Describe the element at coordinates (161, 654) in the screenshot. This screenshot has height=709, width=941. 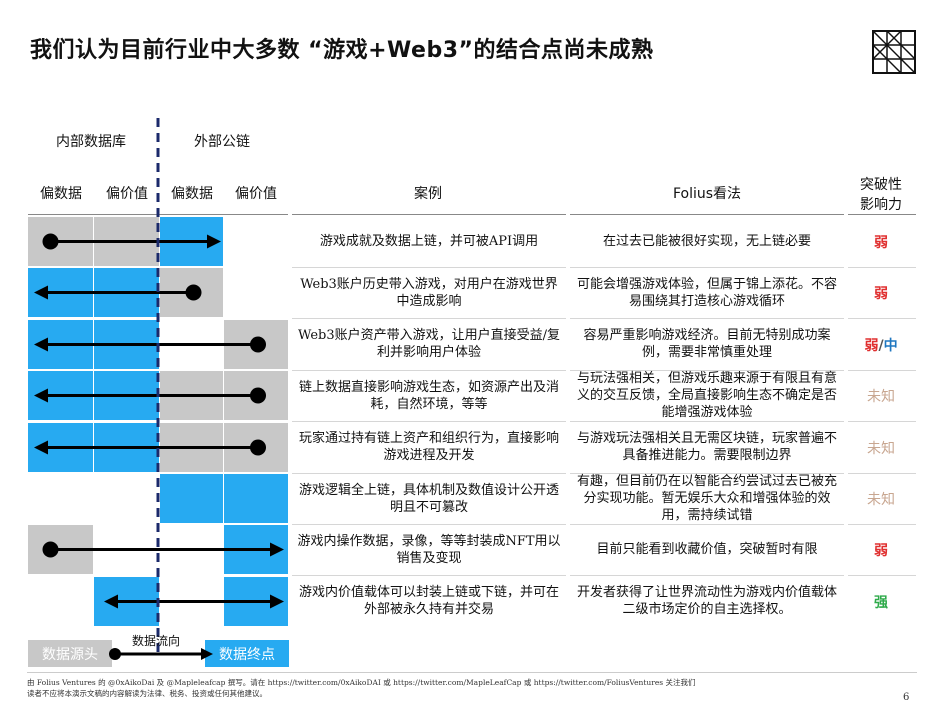
I see `legend-flow-arrow-icon` at that location.